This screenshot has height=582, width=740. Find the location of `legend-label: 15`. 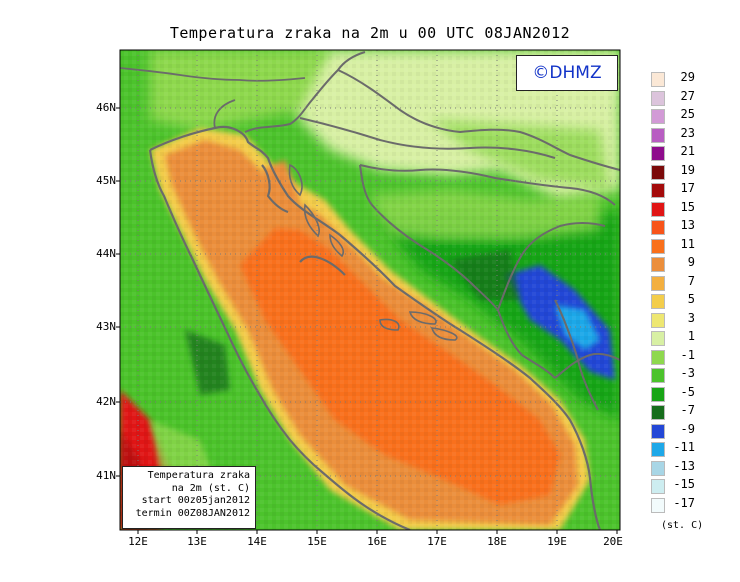

legend-label: 15 is located at coordinates (687, 206).